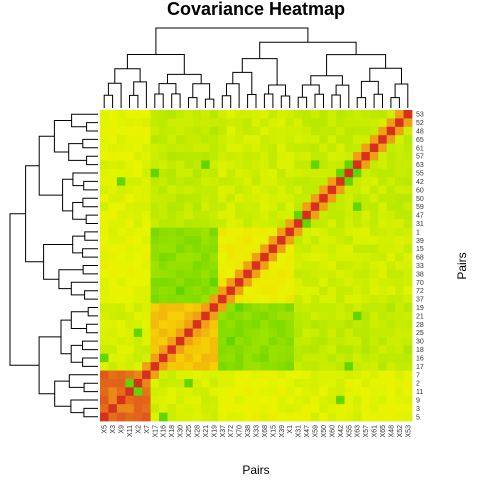 The image size is (480, 480). What do you see at coordinates (257, 431) in the screenshot?
I see `column-tick-label: X33` at bounding box center [257, 431].